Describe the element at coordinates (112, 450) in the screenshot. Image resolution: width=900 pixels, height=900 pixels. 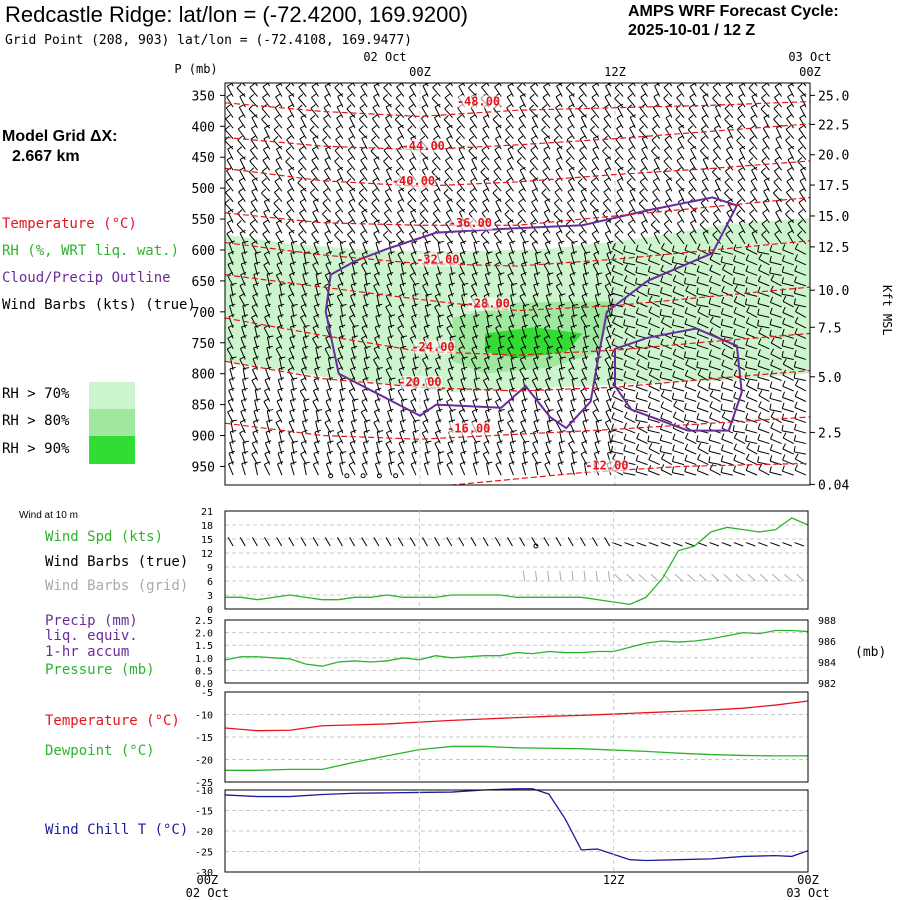
I see `rh90-swatch` at that location.